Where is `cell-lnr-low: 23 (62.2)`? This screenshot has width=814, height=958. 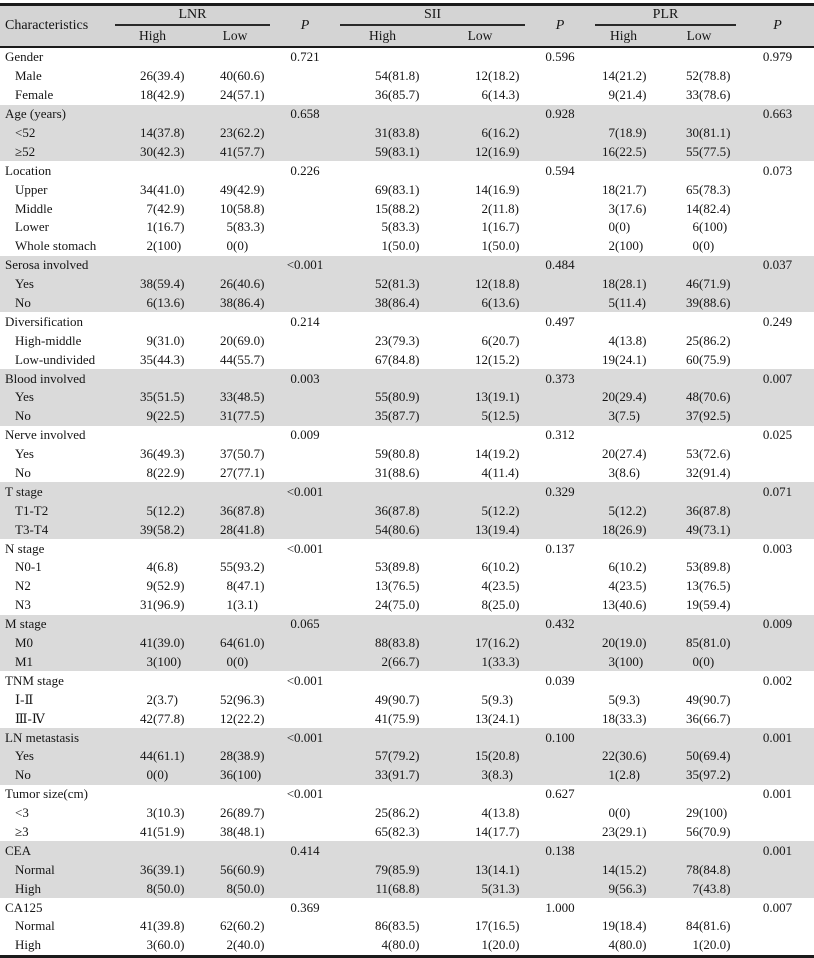
cell-lnr-low: 23 (62.2) is located at coordinates (242, 132).